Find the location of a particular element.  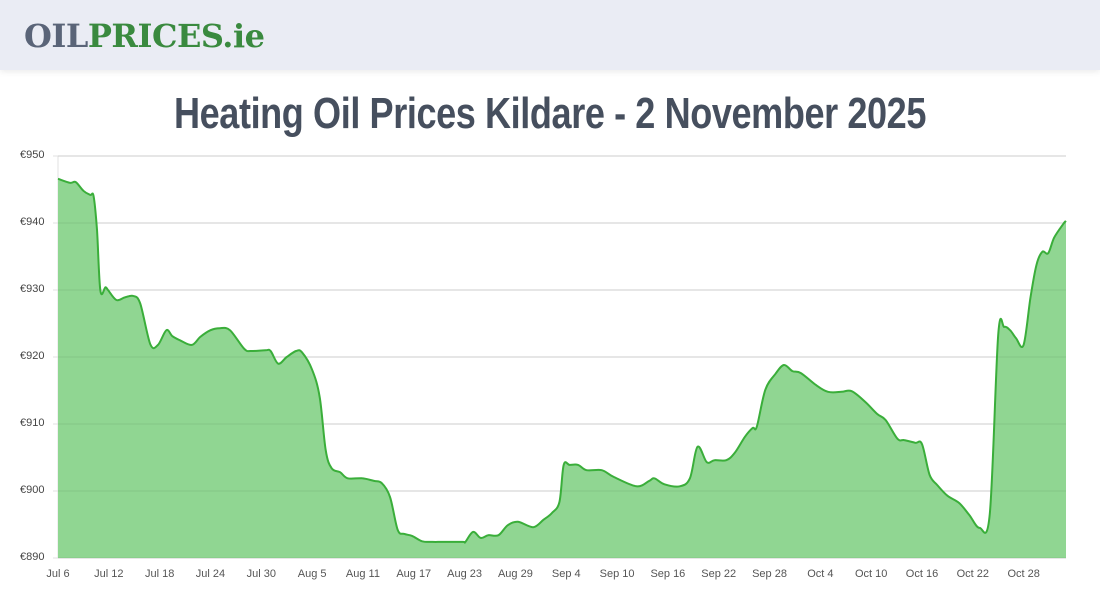

y-axis-tick-label: €920 is located at coordinates (32, 356).